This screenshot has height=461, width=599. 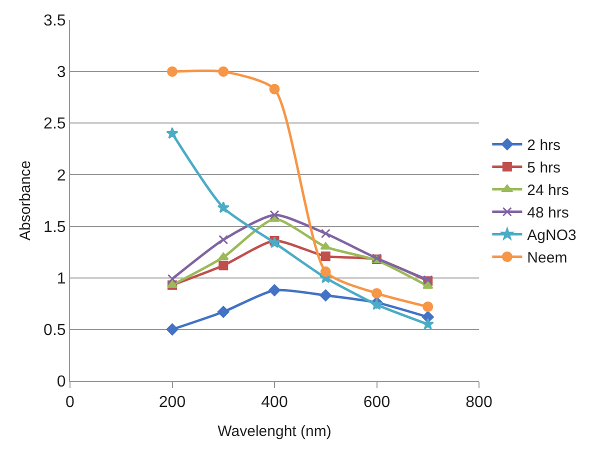 What do you see at coordinates (55, 227) in the screenshot?
I see `y-tick-label: 1.5` at bounding box center [55, 227].